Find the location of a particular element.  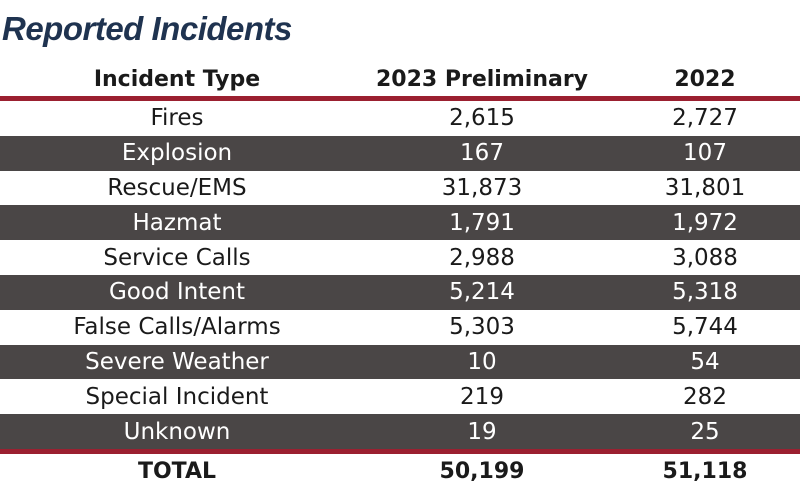

incident-type-cell: Unknown is located at coordinates (177, 431).